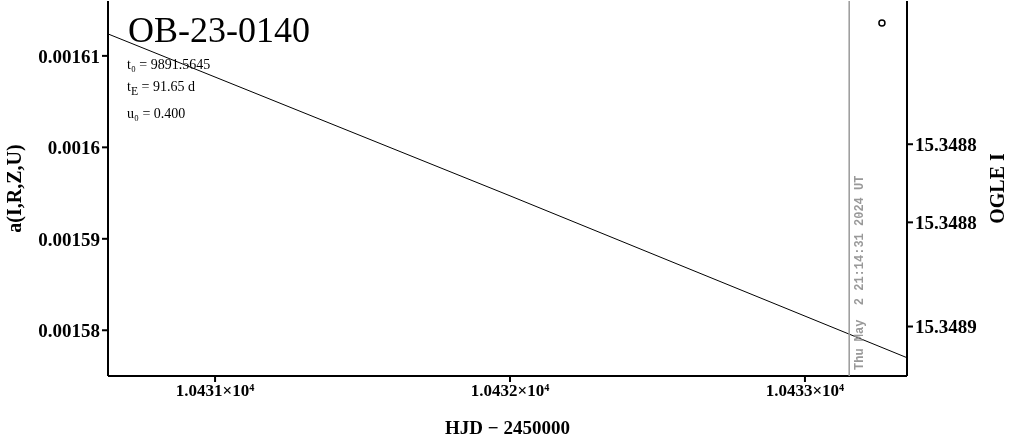 The height and width of the screenshot is (434, 1011). What do you see at coordinates (69, 331) in the screenshot?
I see `y-tick-label: 0.00158` at bounding box center [69, 331].